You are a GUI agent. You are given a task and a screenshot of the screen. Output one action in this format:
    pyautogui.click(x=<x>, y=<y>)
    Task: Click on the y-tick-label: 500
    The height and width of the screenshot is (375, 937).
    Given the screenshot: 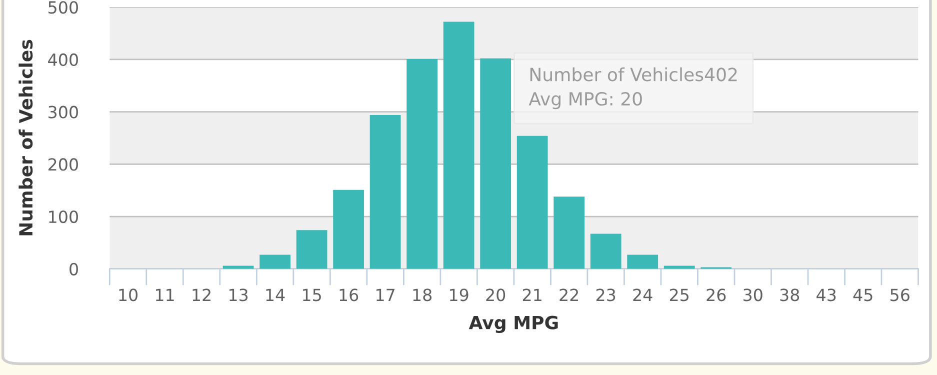 What is the action you would take?
    pyautogui.click(x=63, y=7)
    